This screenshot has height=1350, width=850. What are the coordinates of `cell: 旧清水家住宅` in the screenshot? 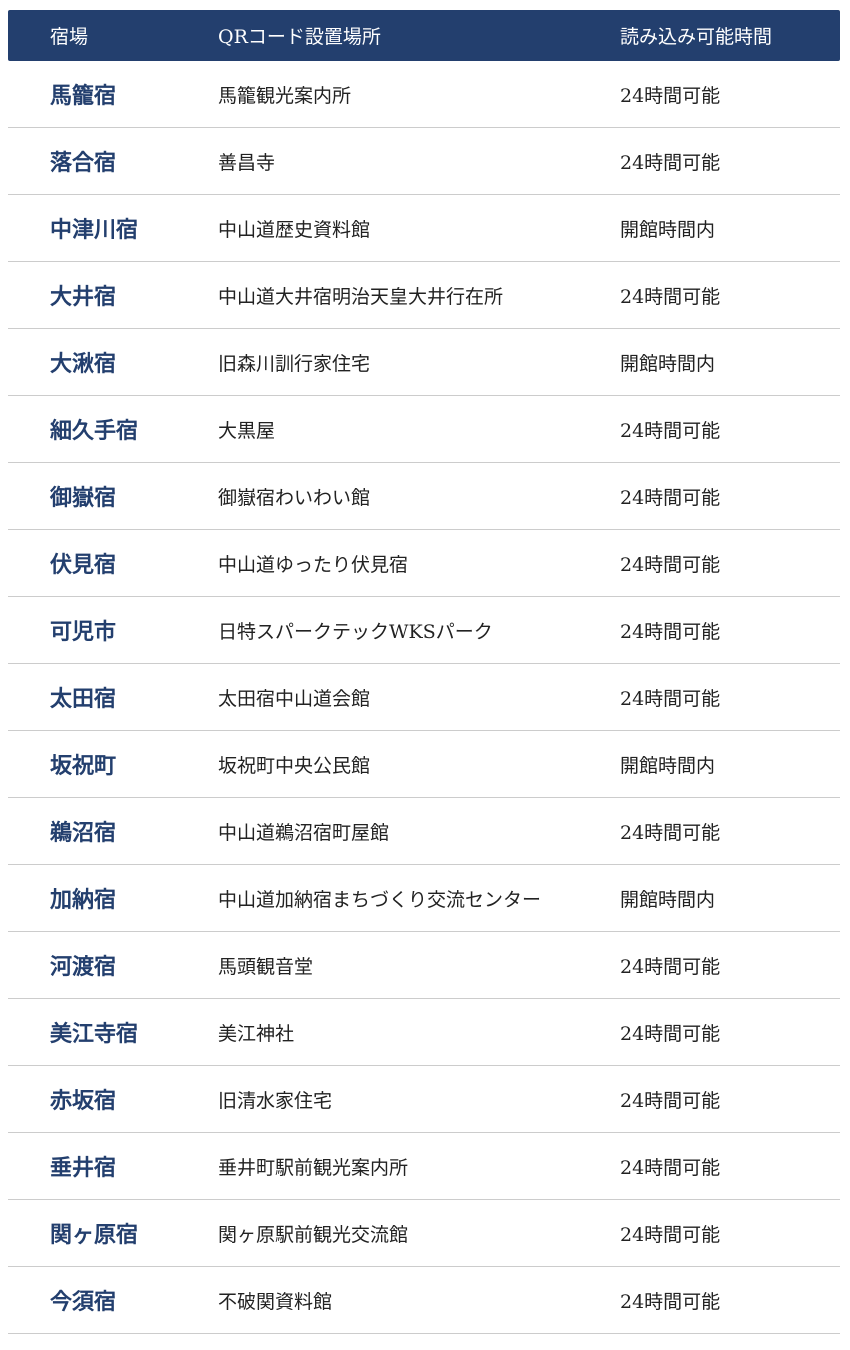 It's located at (275, 1100).